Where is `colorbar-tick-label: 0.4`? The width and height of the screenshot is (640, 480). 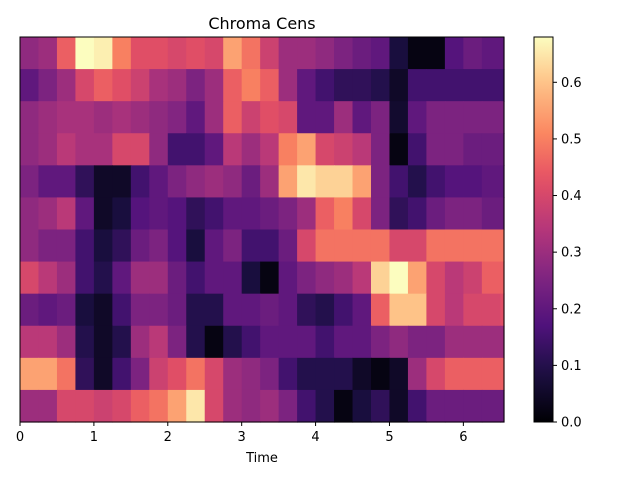 colorbar-tick-label: 0.4 is located at coordinates (571, 196).